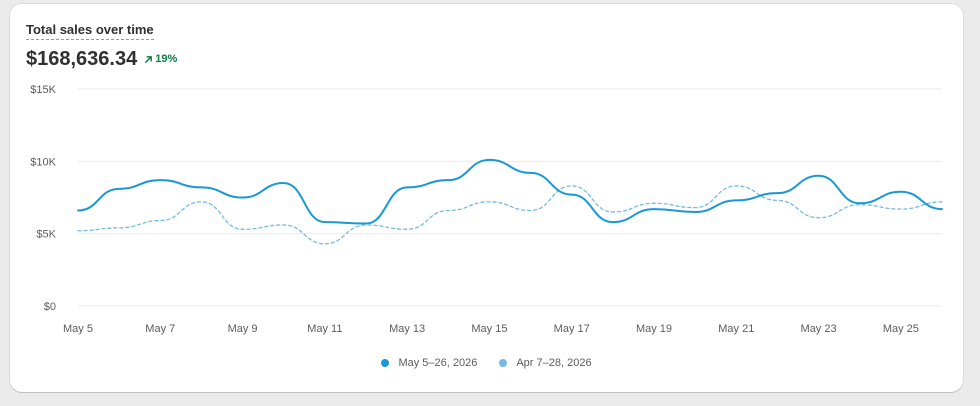  What do you see at coordinates (160, 329) in the screenshot?
I see `x-tick-label: May 7` at bounding box center [160, 329].